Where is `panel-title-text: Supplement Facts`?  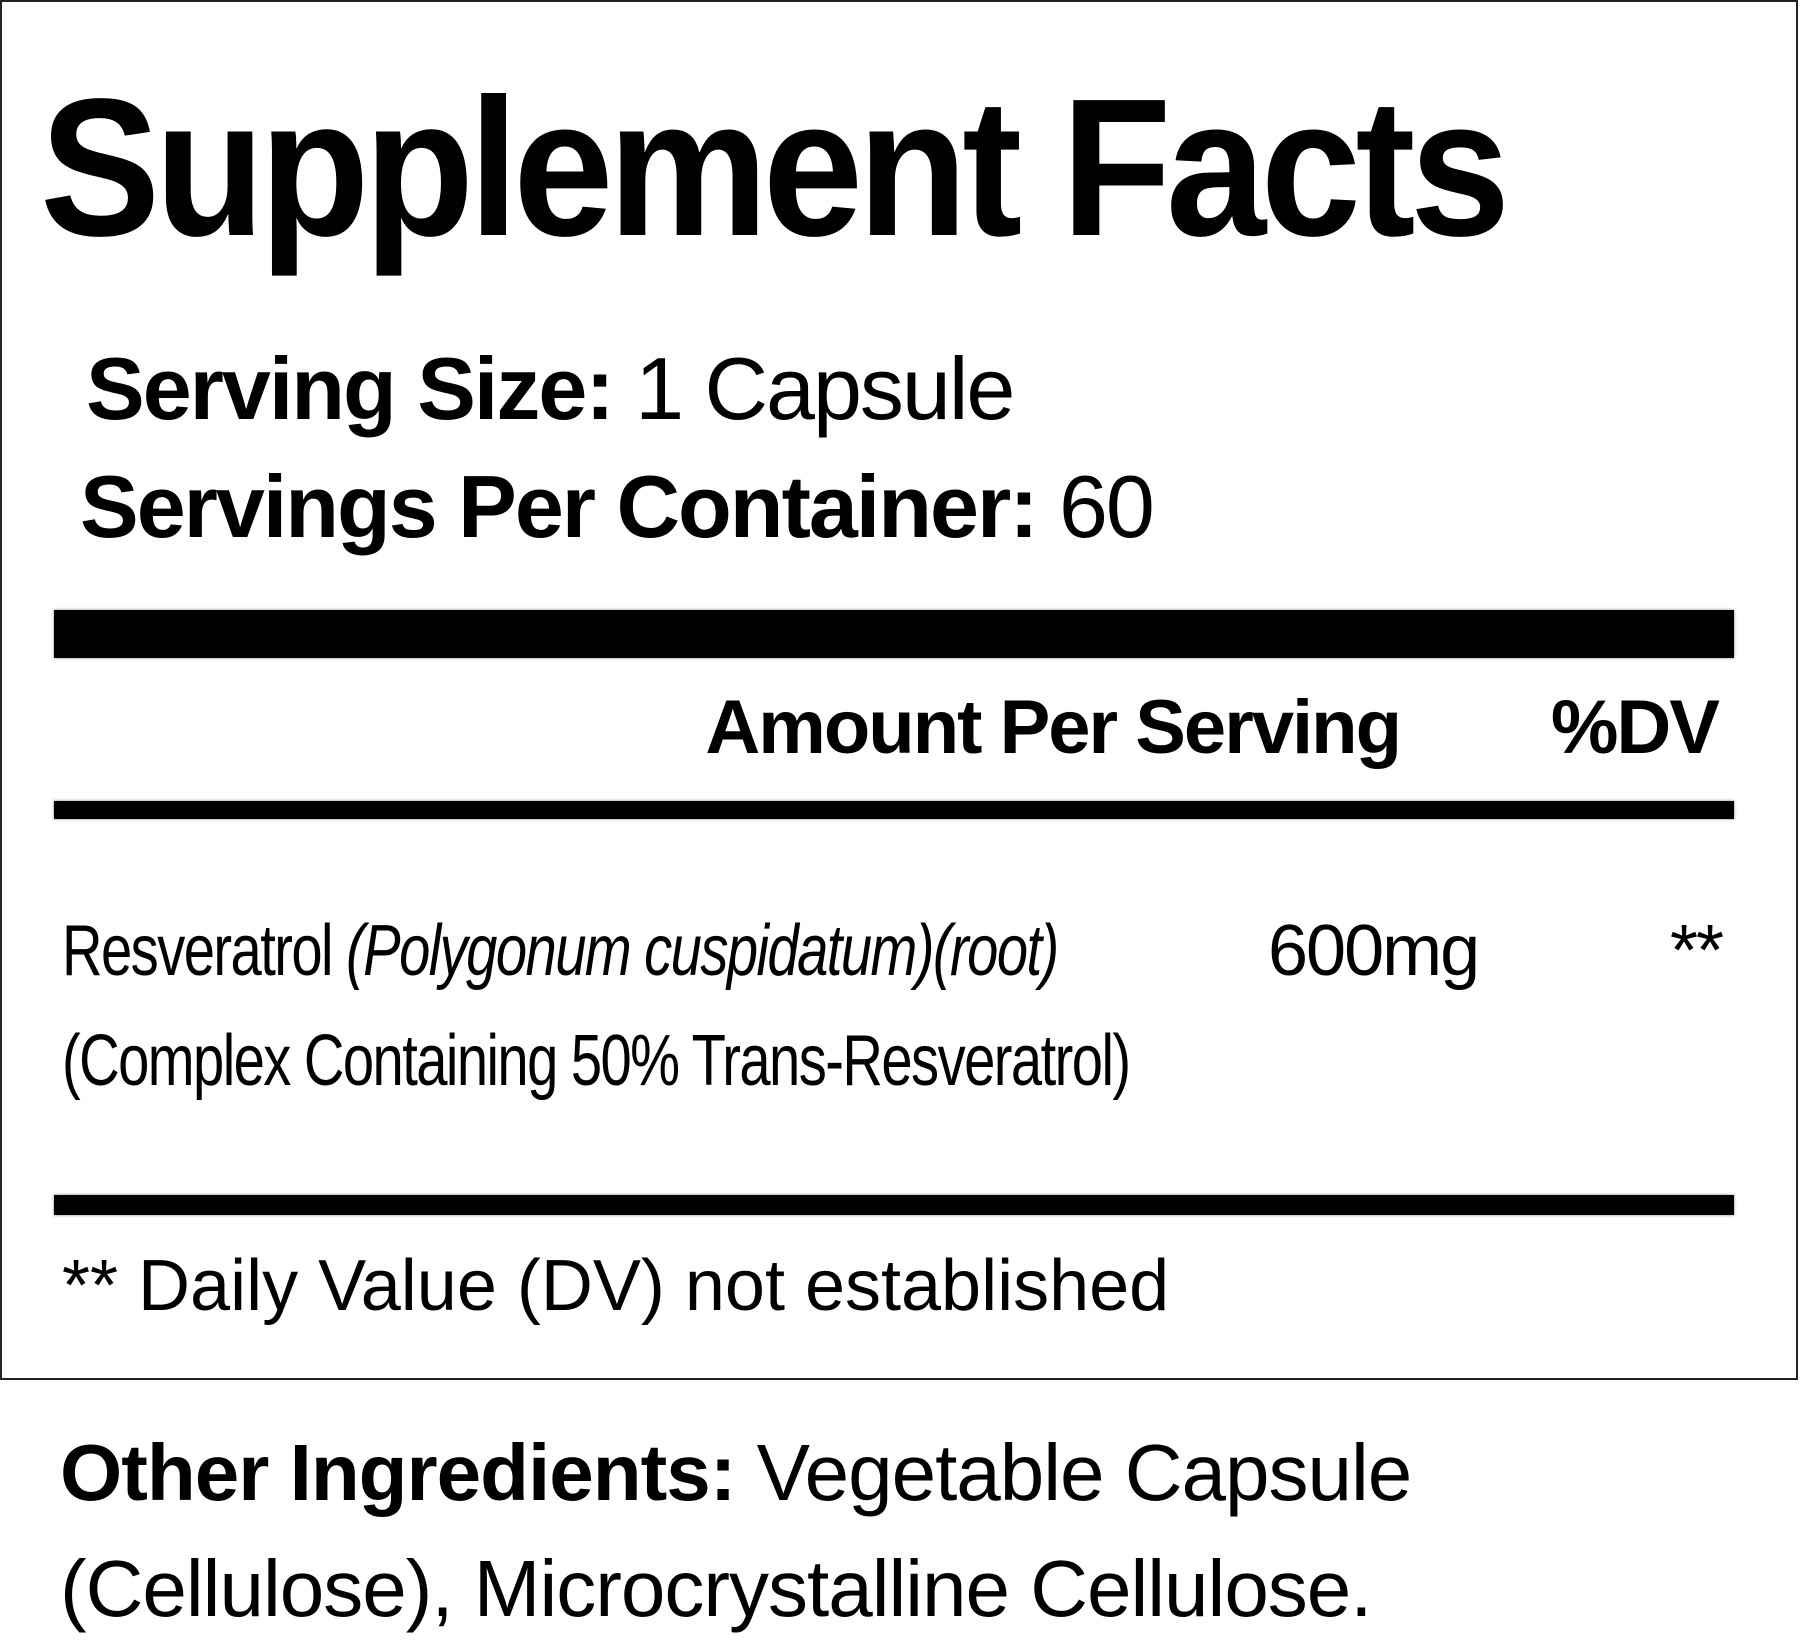 panel-title-text: Supplement Facts is located at coordinates (775, 167).